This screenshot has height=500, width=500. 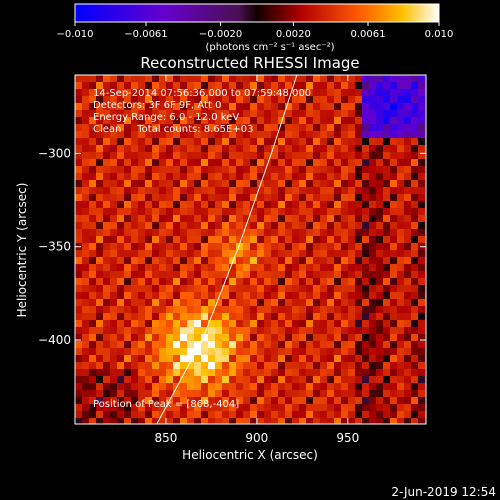 What do you see at coordinates (173, 129) in the screenshot?
I see `annotation-clean-counts: Clean Total counts: 8.65E+03` at bounding box center [173, 129].